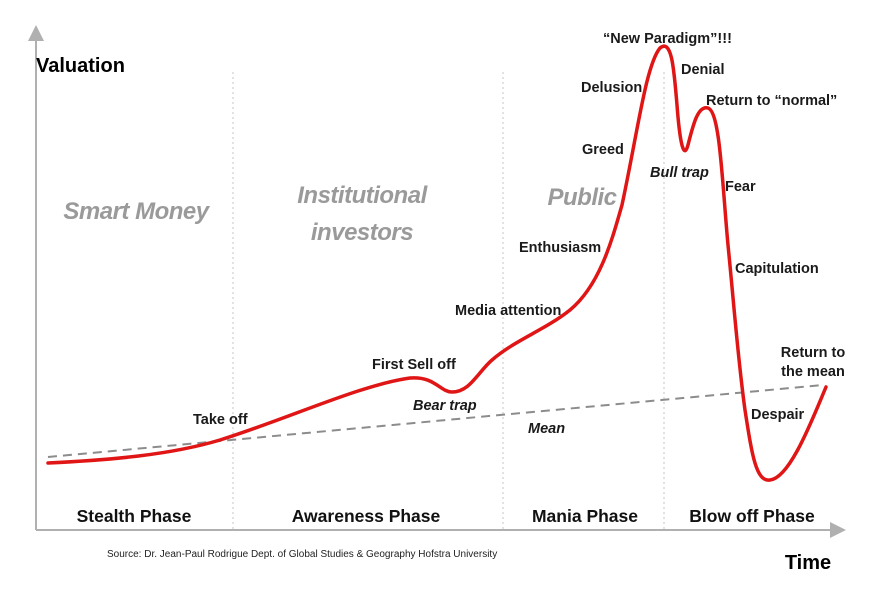  What do you see at coordinates (134, 516) in the screenshot?
I see `phase-stealth: Stealth Phase` at bounding box center [134, 516].